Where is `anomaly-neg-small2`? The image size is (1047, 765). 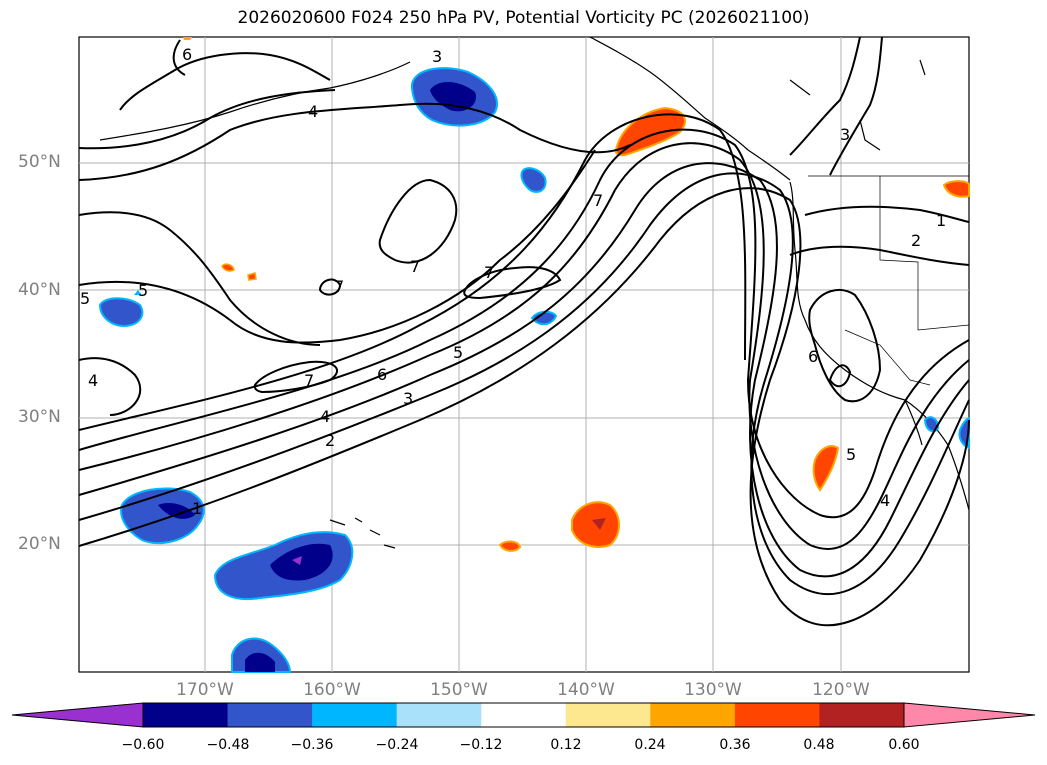
anomaly-neg-small2 is located at coordinates (544, 318).